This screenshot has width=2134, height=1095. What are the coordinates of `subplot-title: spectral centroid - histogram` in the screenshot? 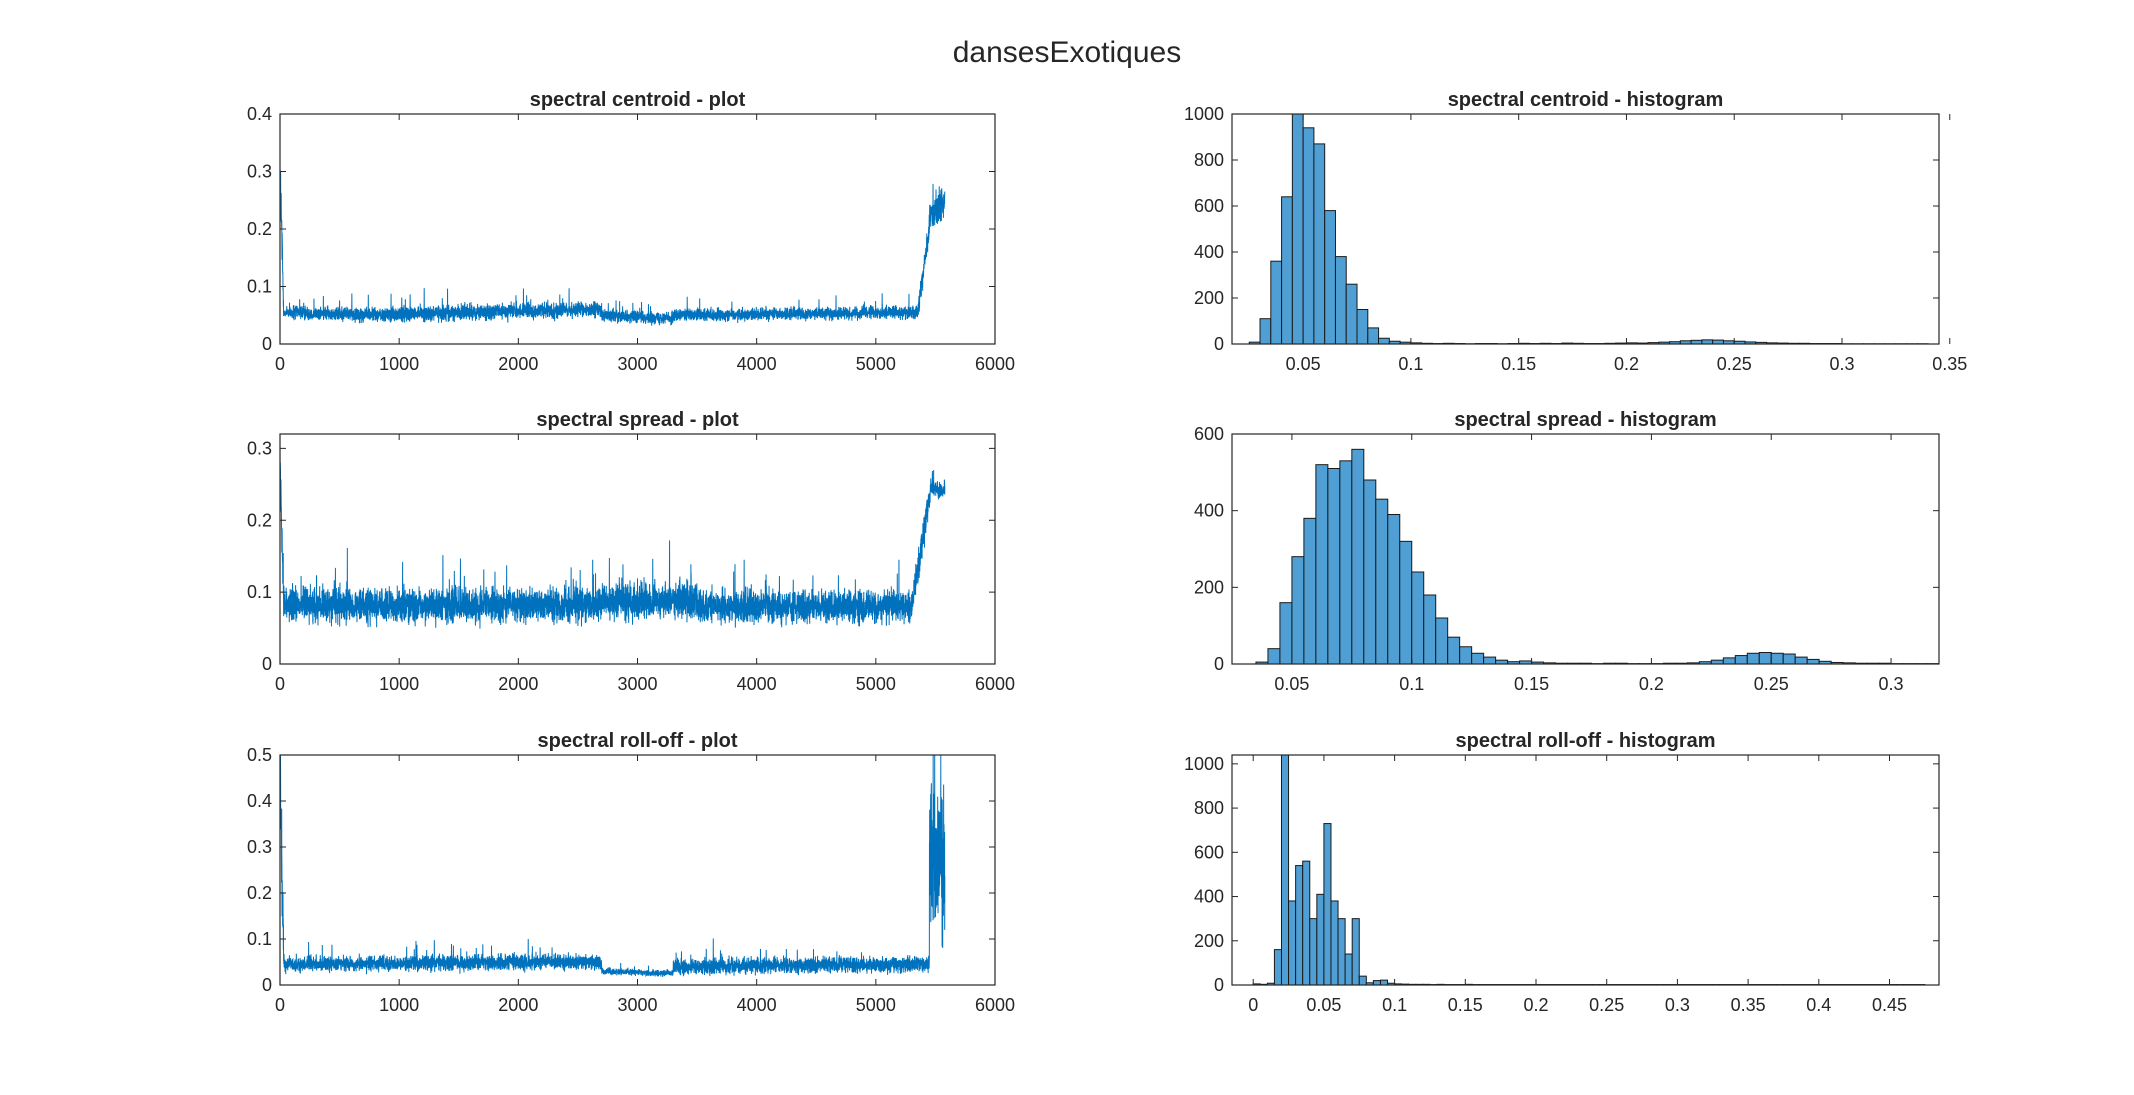 It's located at (1586, 100).